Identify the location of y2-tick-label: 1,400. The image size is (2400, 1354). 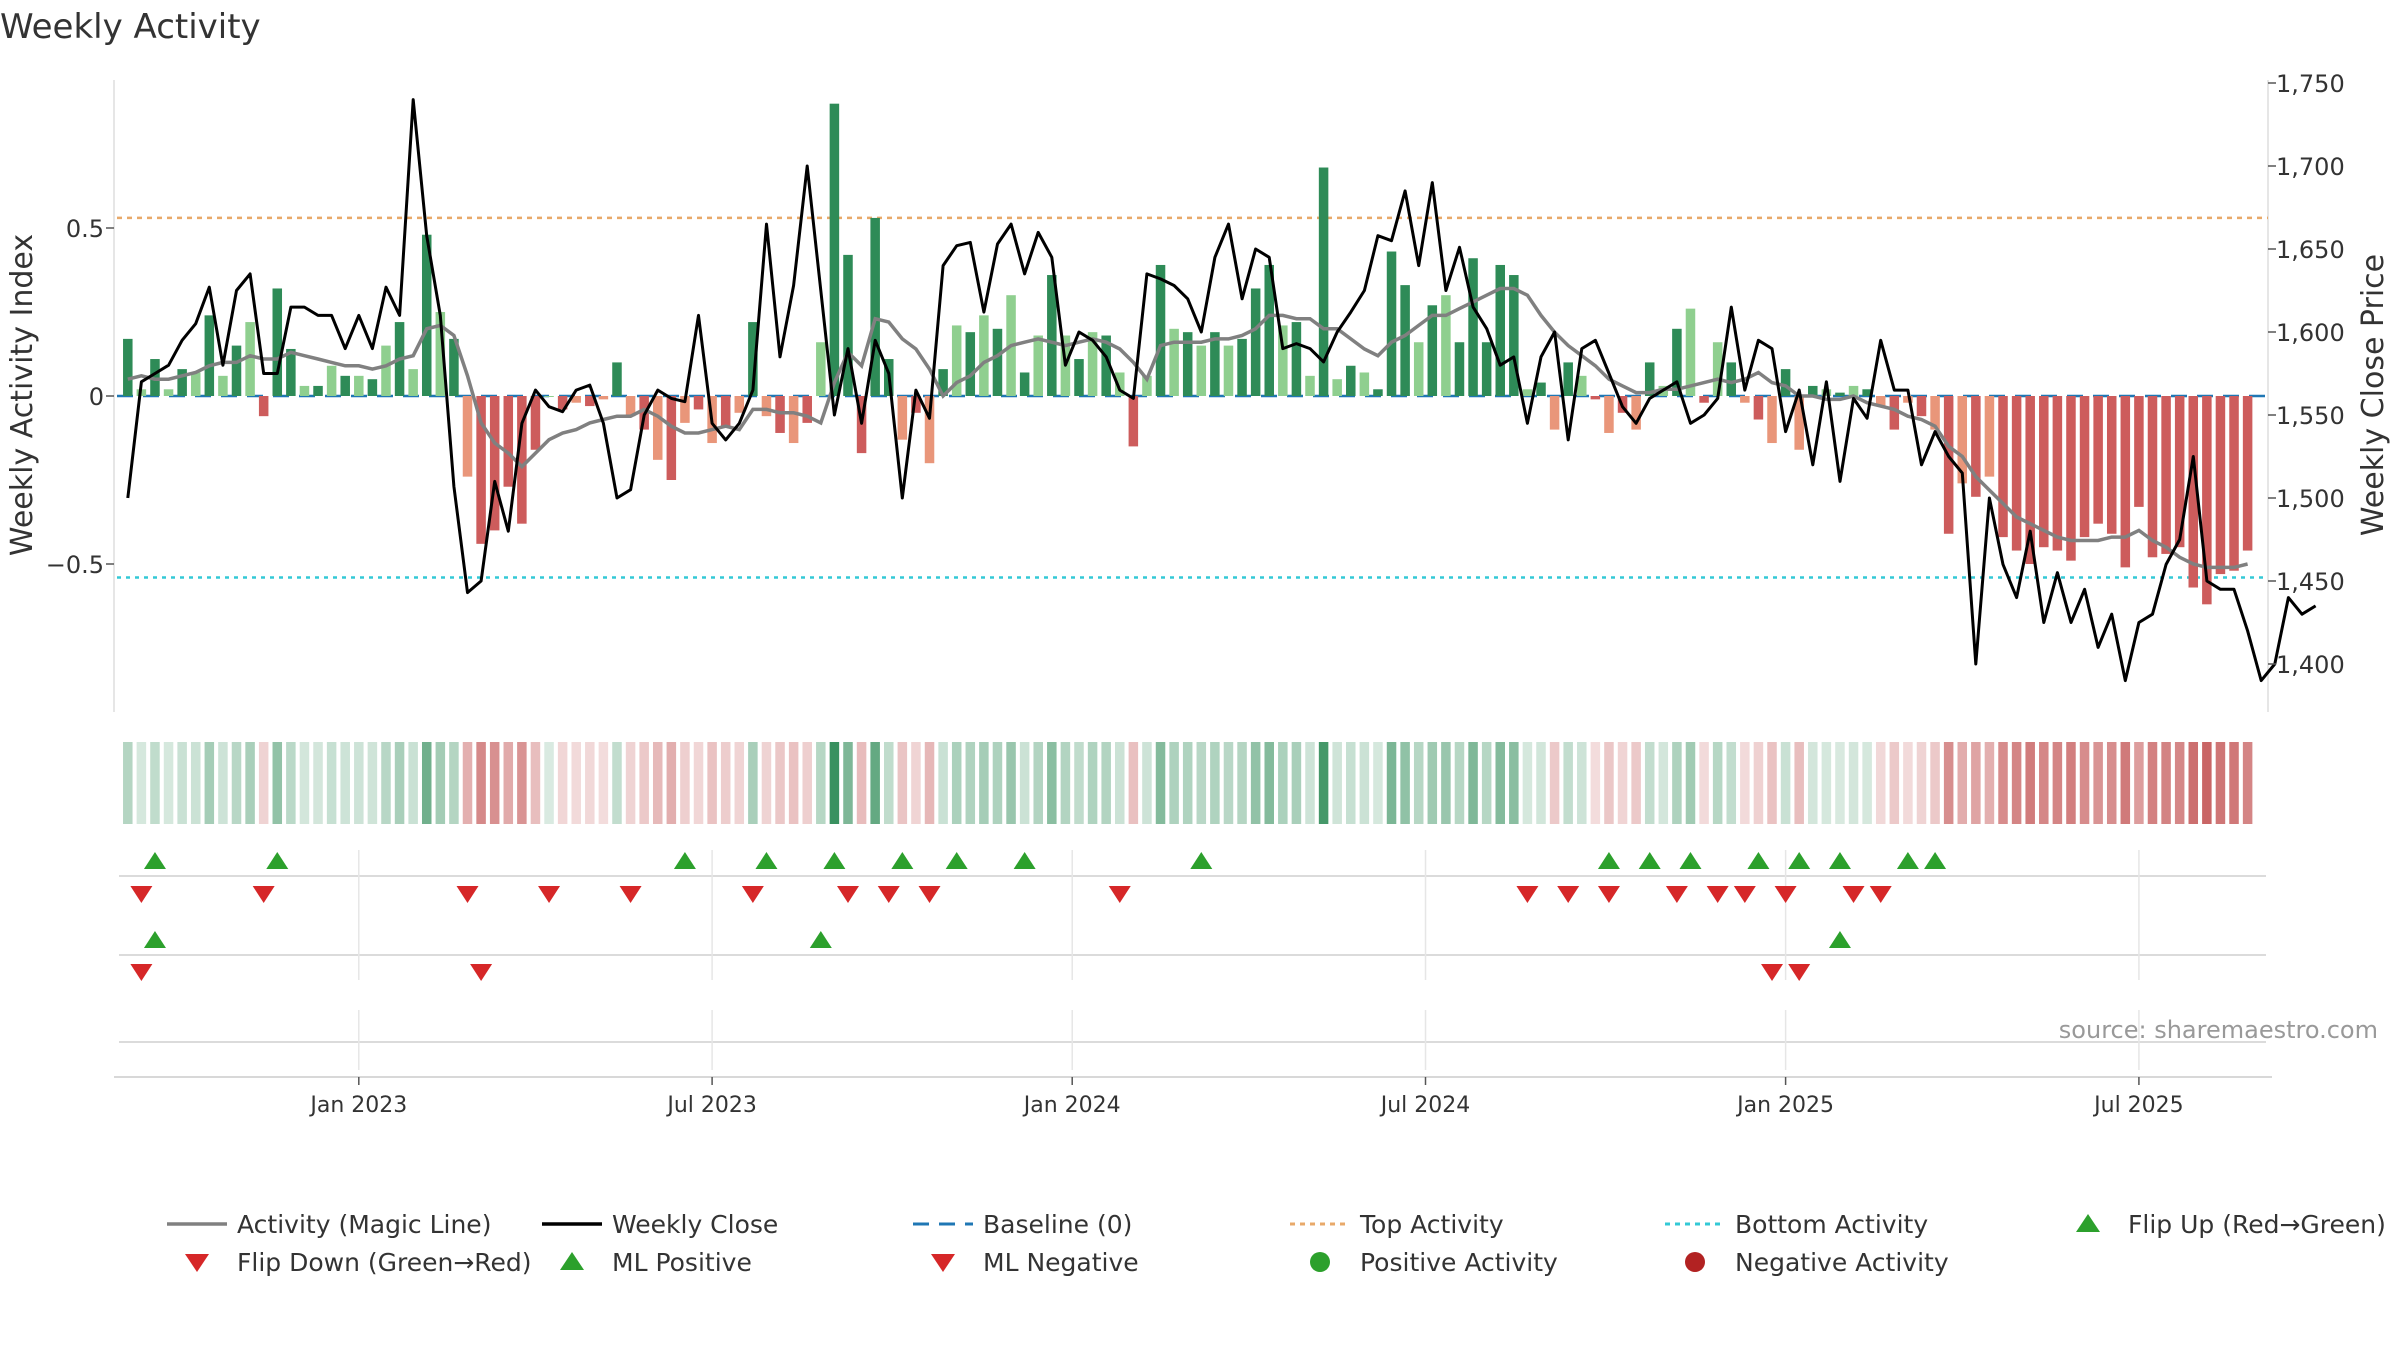
(2310, 665).